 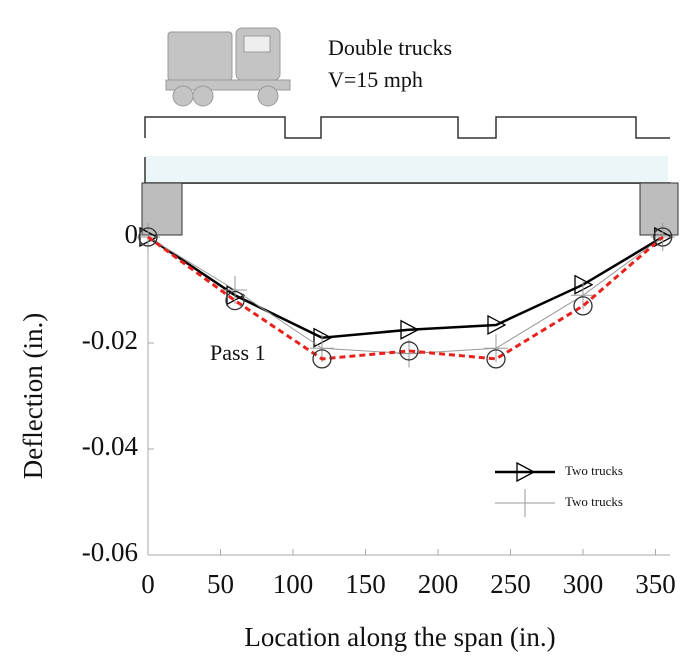 I want to click on y-axis-label: Deflection (in.), so click(x=33, y=396).